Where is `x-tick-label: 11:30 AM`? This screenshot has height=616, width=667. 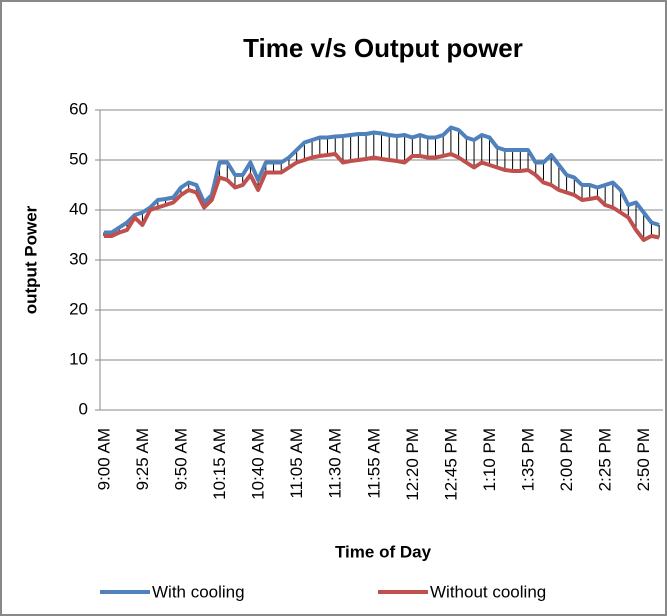 x-tick-label: 11:30 AM is located at coordinates (335, 463).